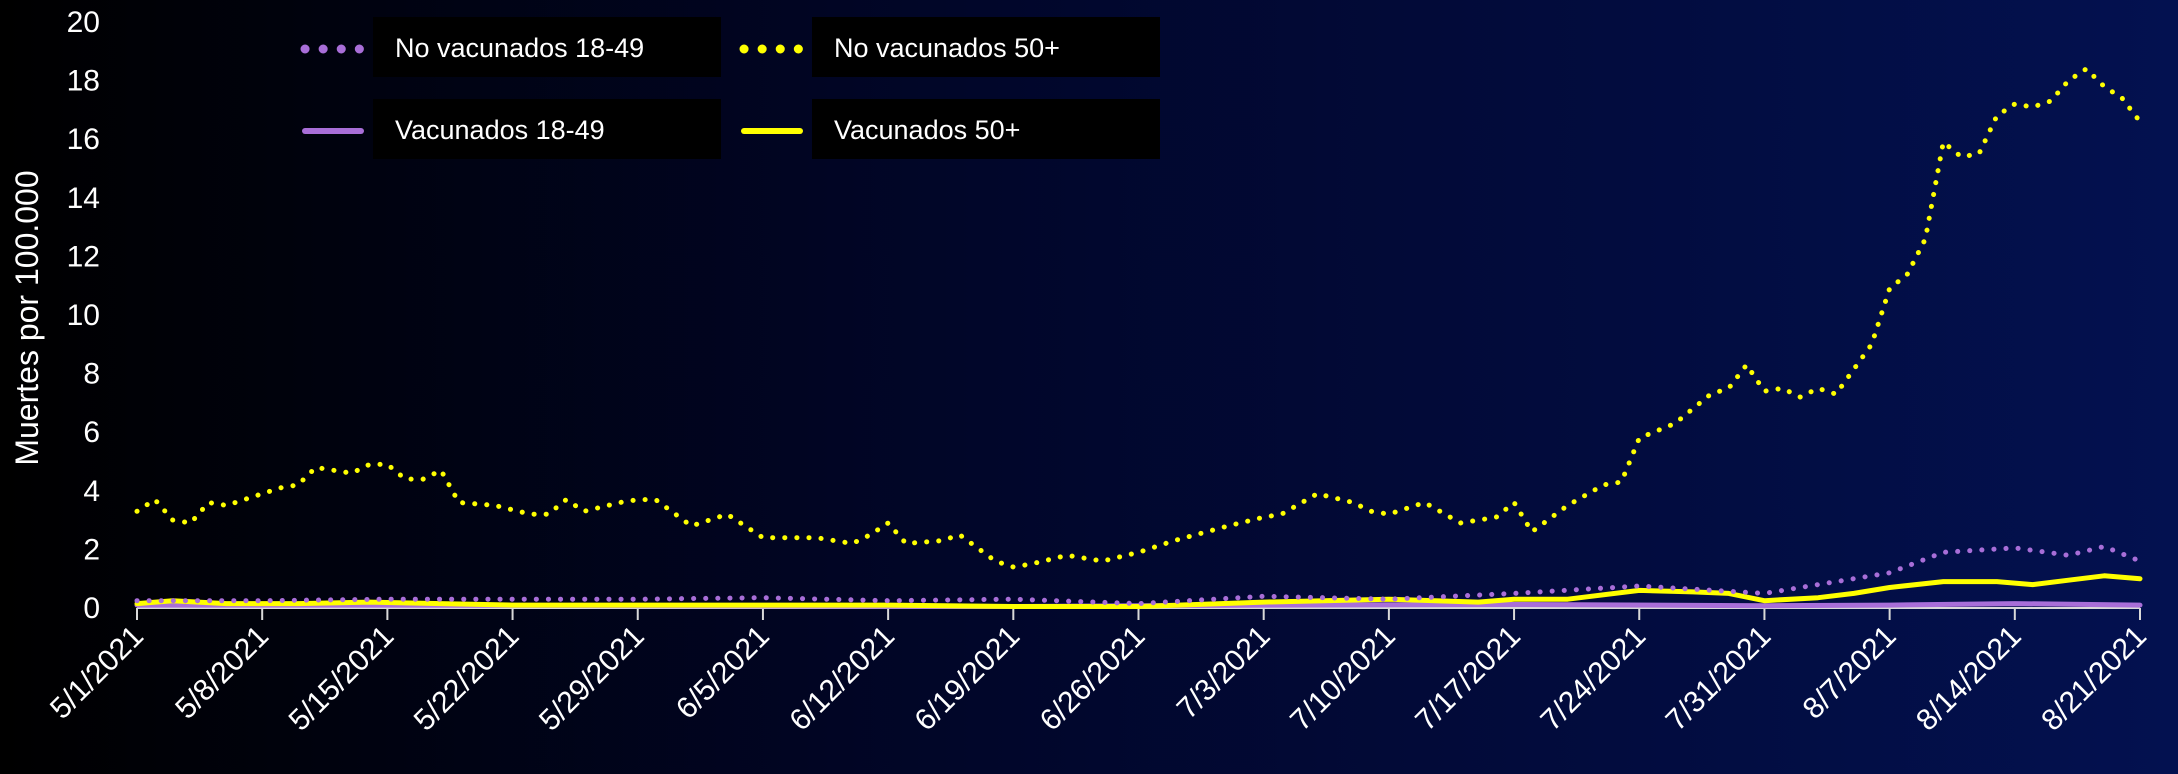 This screenshot has height=774, width=2178. What do you see at coordinates (27, 317) in the screenshot?
I see `y-axis-label: Muertes por 100.000` at bounding box center [27, 317].